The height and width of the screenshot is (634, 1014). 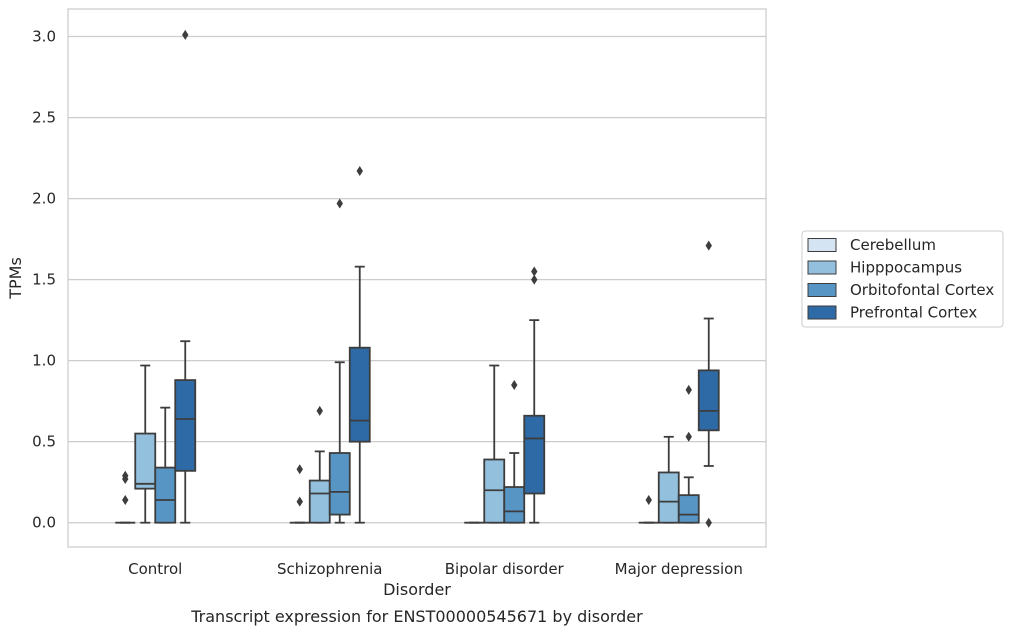 I want to click on x-tick-label: Schizophrenia, so click(x=329, y=569).